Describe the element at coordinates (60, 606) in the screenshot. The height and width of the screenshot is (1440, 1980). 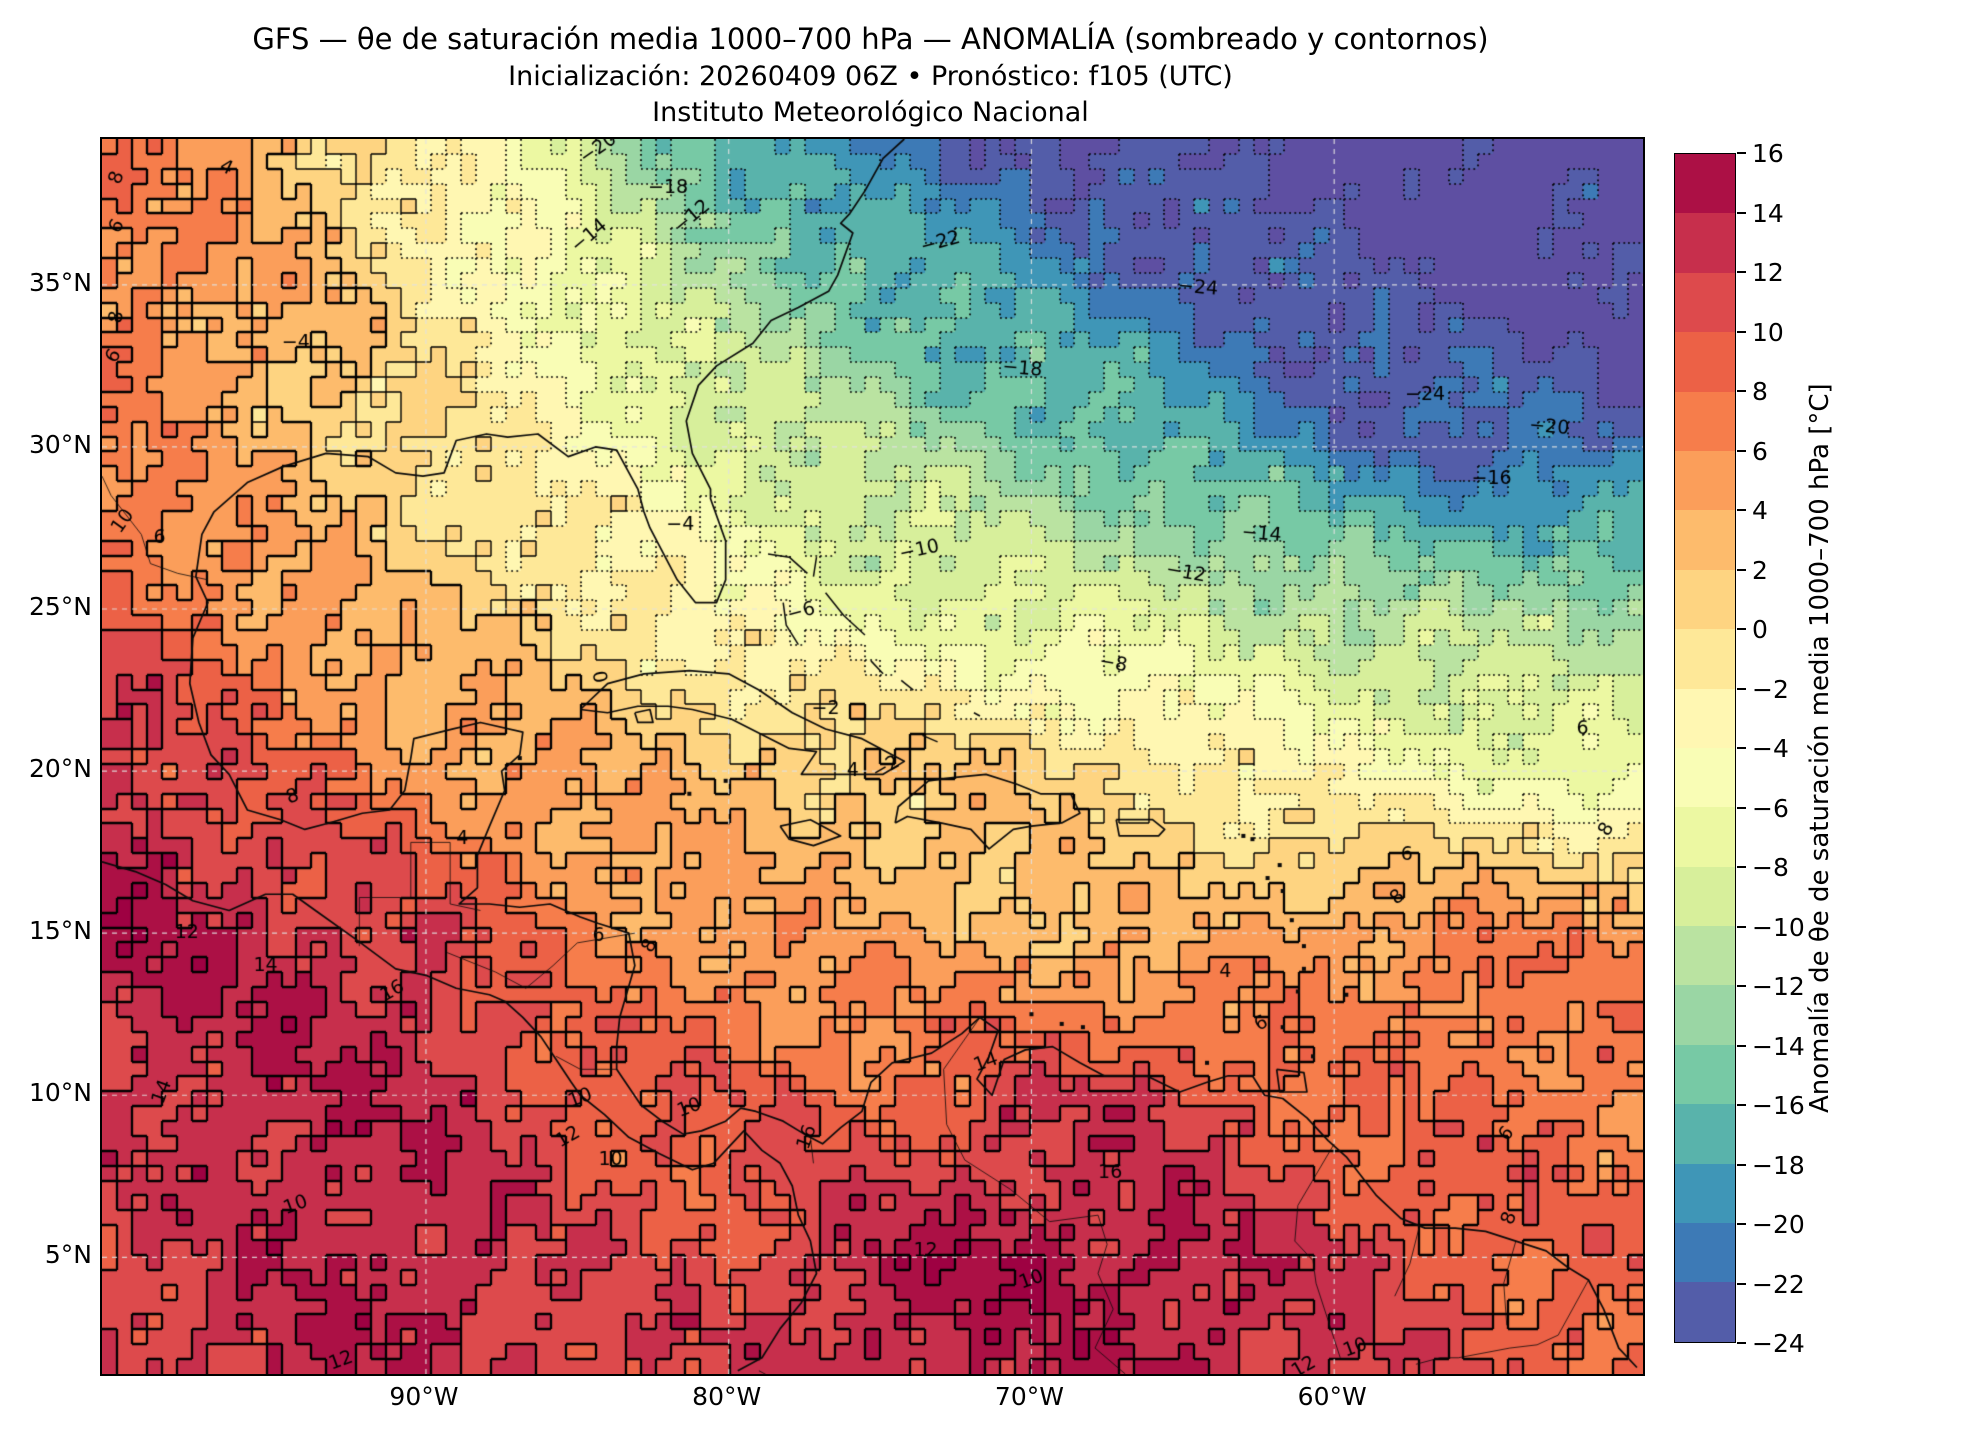
I see `y-tick-label: 25°N` at that location.